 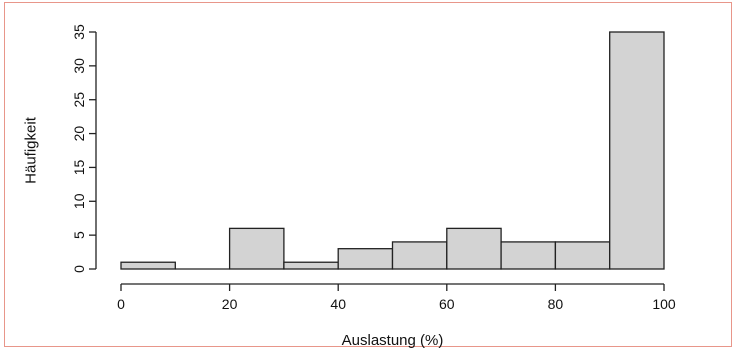 What do you see at coordinates (664, 304) in the screenshot?
I see `x-tick-label: 100` at bounding box center [664, 304].